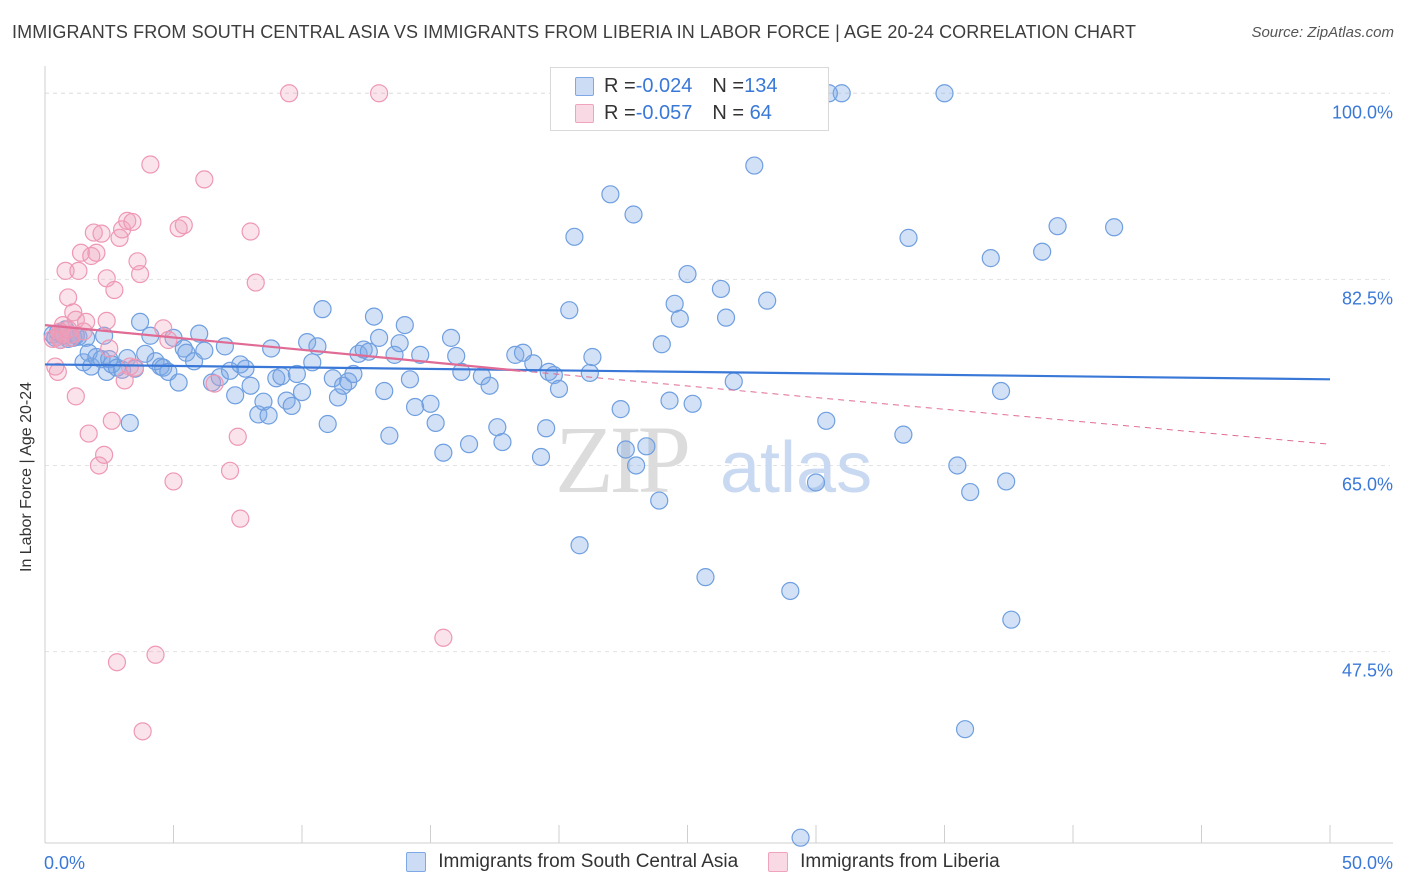  What do you see at coordinates (761, 85) in the screenshot?
I see `legend-n-value: 134` at bounding box center [761, 85].